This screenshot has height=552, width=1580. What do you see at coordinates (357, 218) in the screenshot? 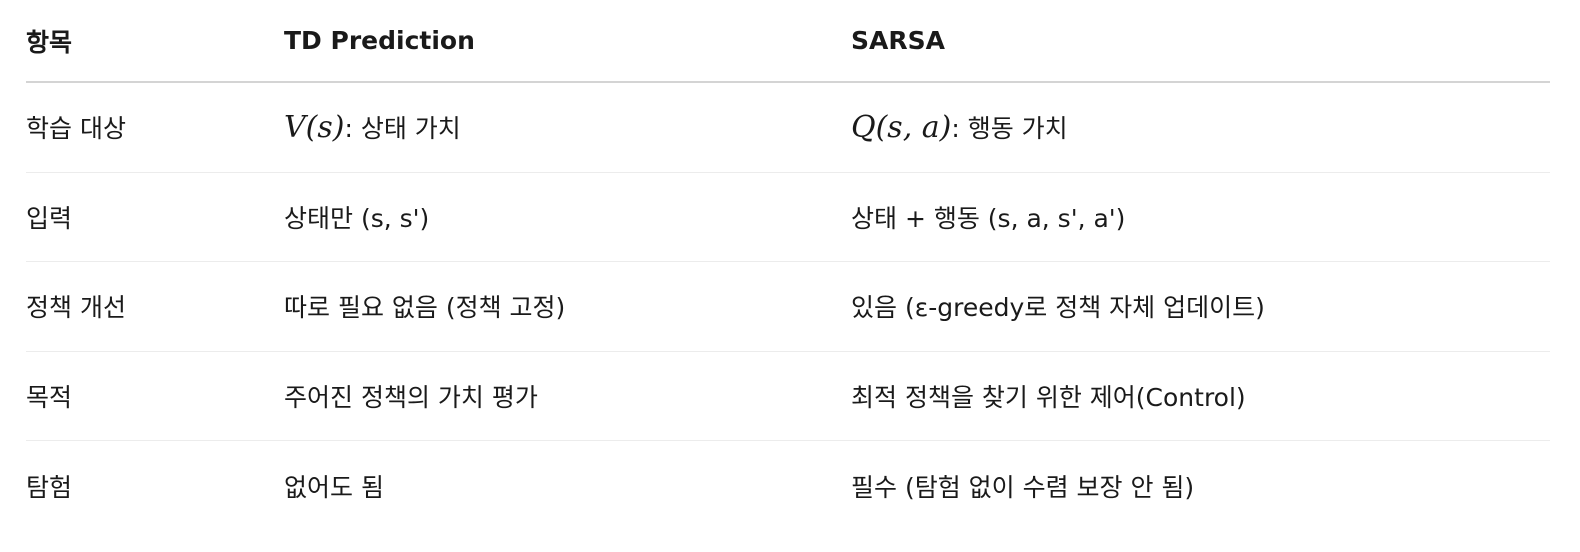
I see `td-cell: 상태만 (s, s')` at bounding box center [357, 218].